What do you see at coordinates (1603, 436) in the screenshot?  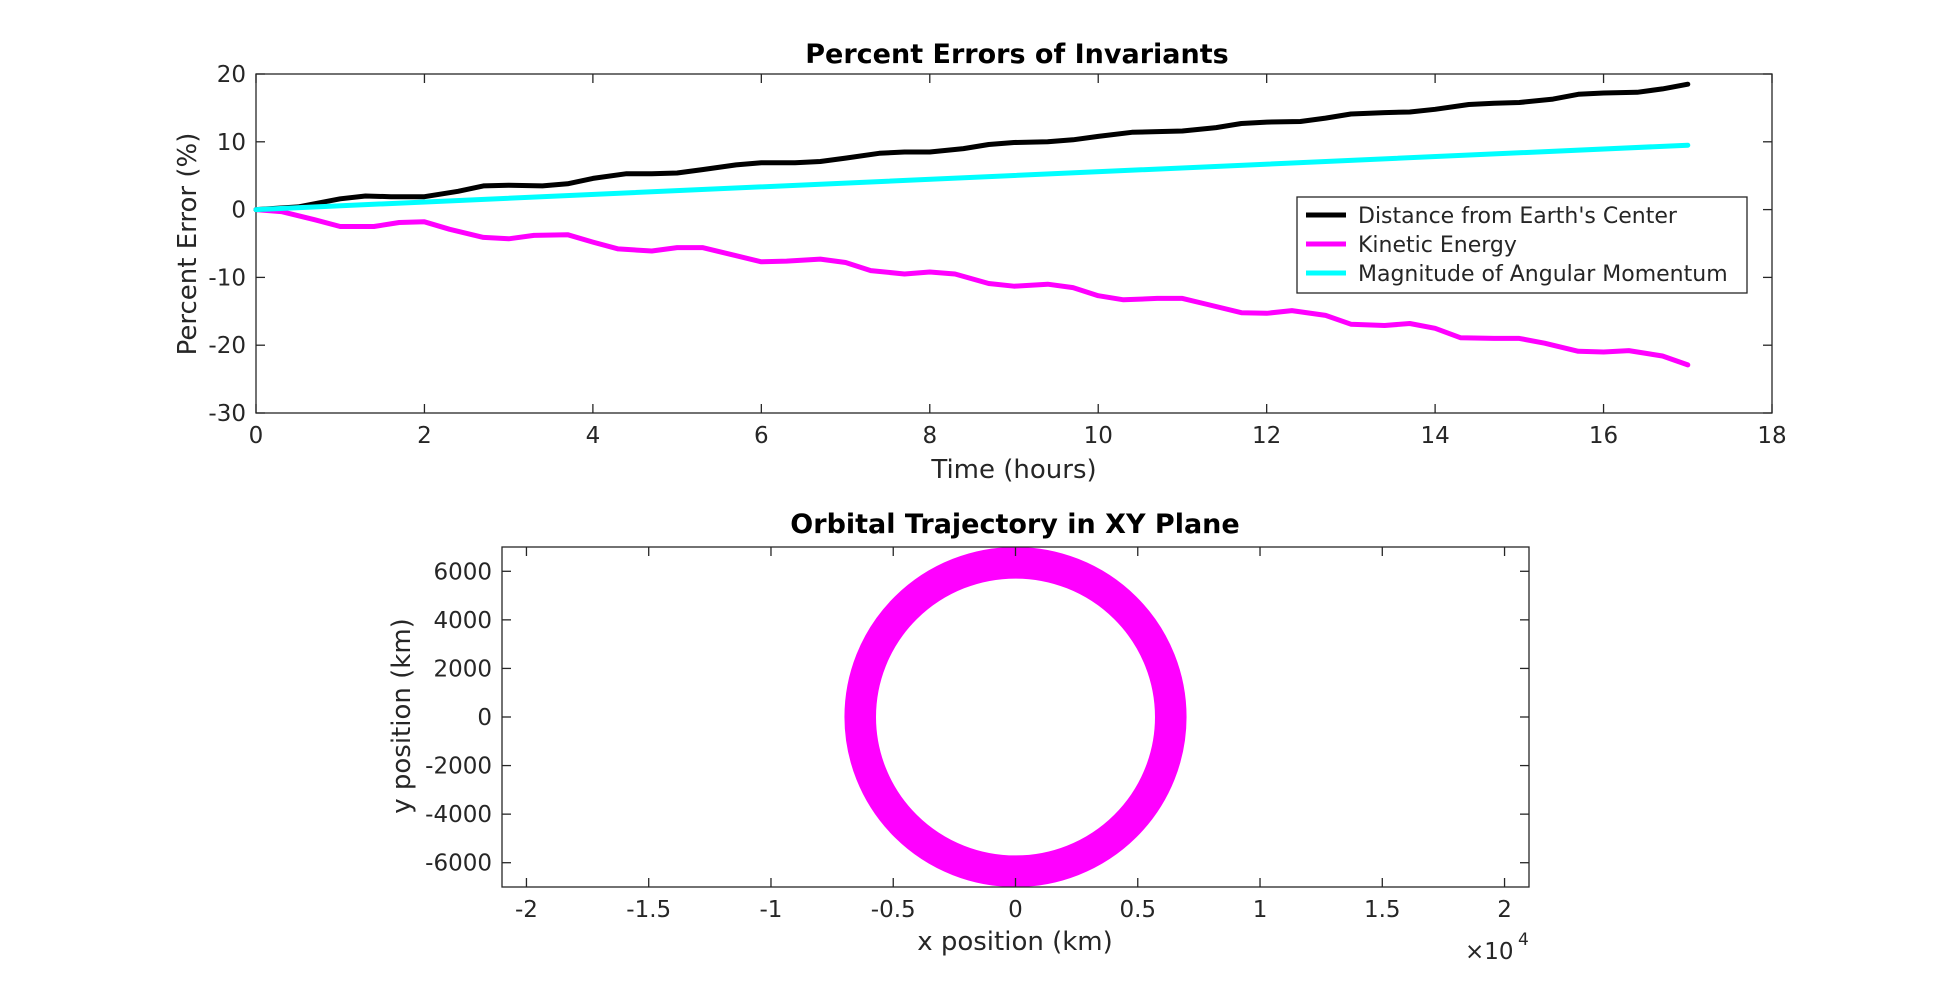 I see `x-tick-label: 16` at bounding box center [1603, 436].